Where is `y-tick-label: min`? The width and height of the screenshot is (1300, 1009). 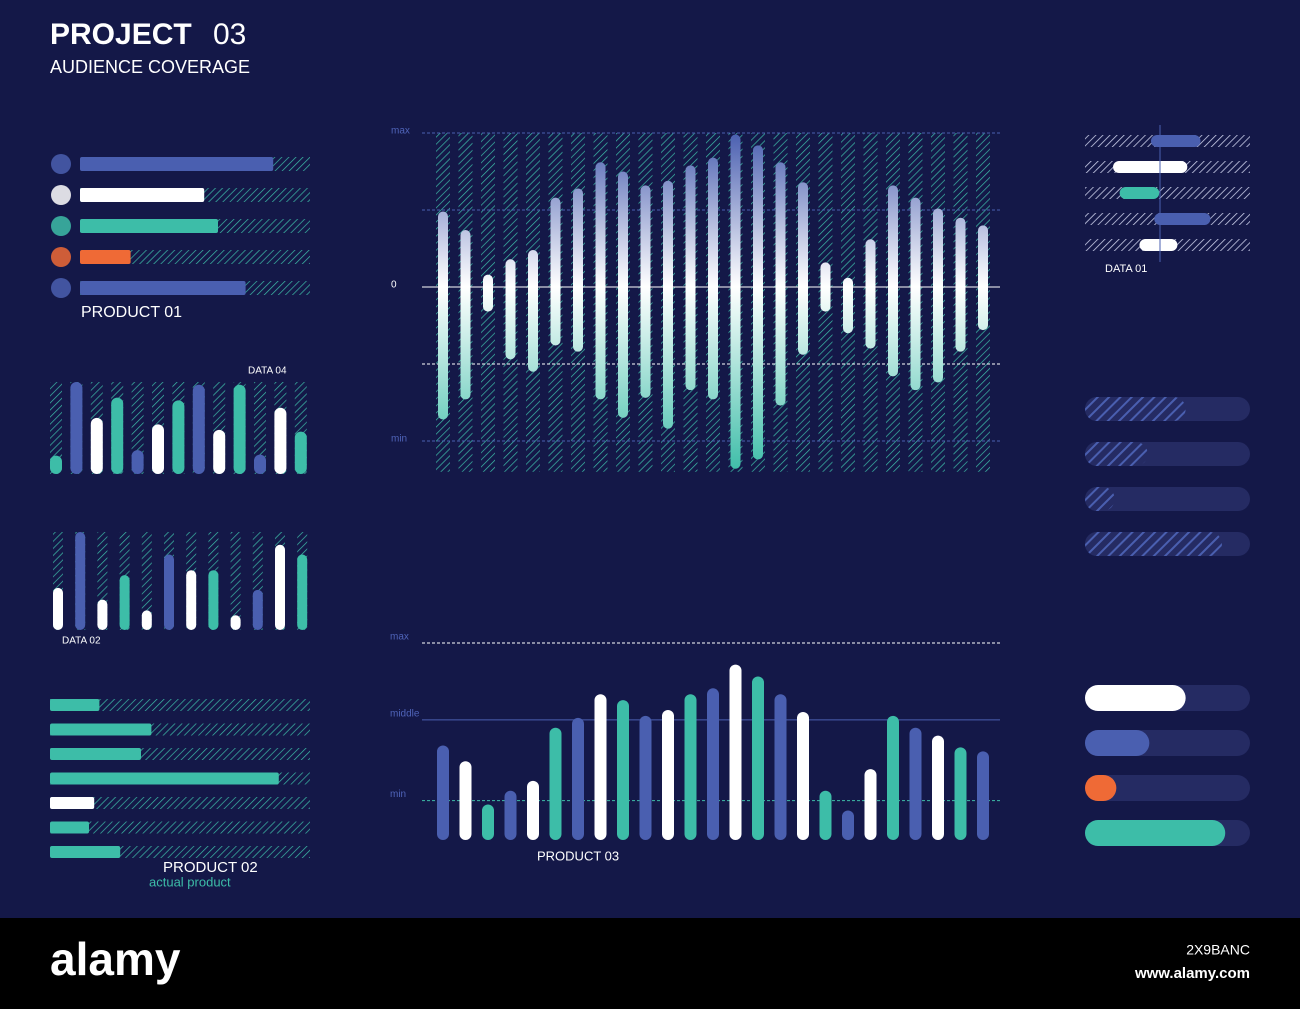
y-tick-label: min is located at coordinates (398, 794).